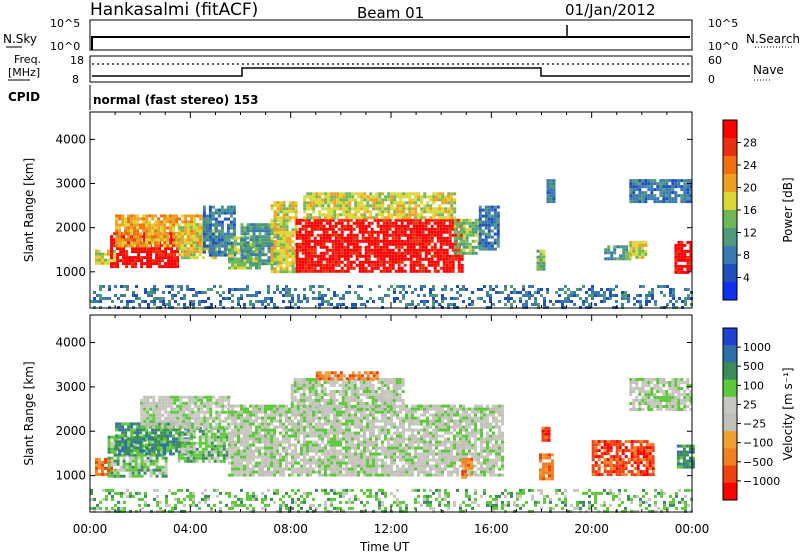  What do you see at coordinates (750, 210) in the screenshot?
I see `colorbar-tick-label: 16` at bounding box center [750, 210].